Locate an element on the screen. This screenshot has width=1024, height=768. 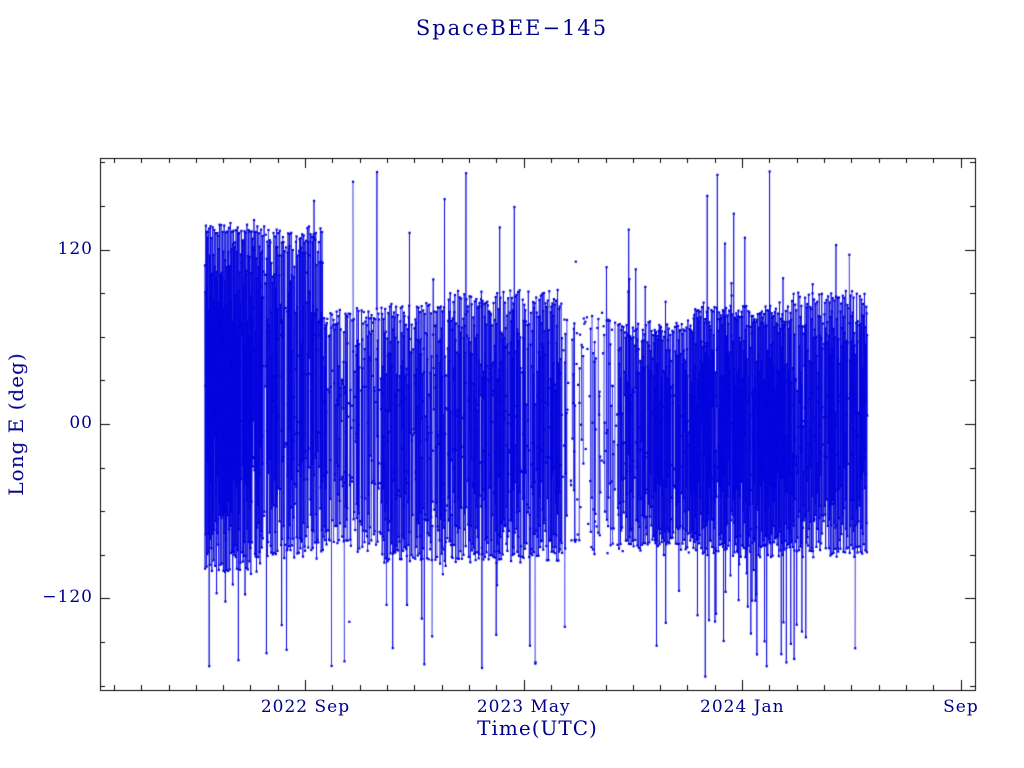
y-axis-label: Long E (deg) is located at coordinates (16, 424).